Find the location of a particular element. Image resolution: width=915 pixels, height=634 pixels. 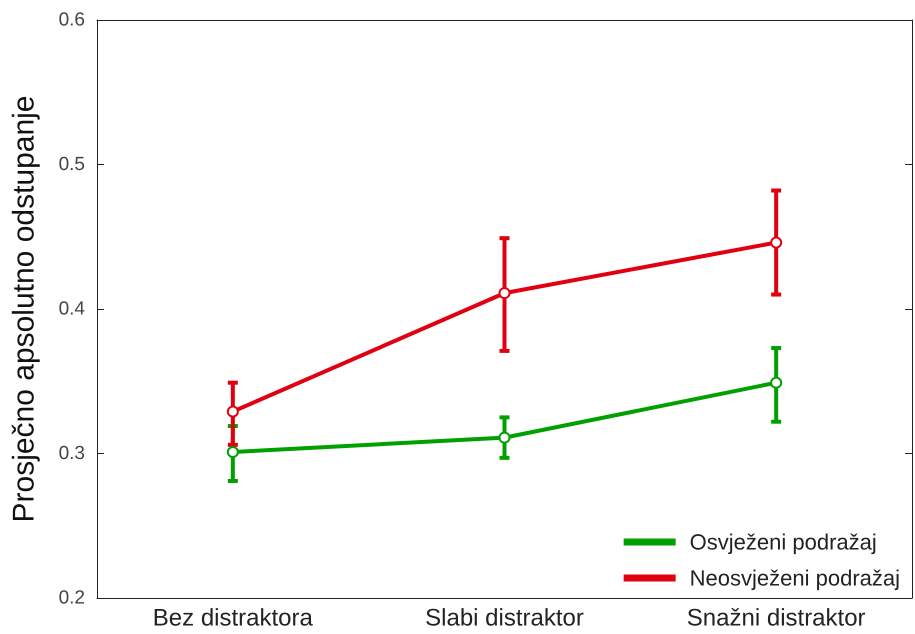

x-tick-label: Bez distraktora is located at coordinates (233, 618).